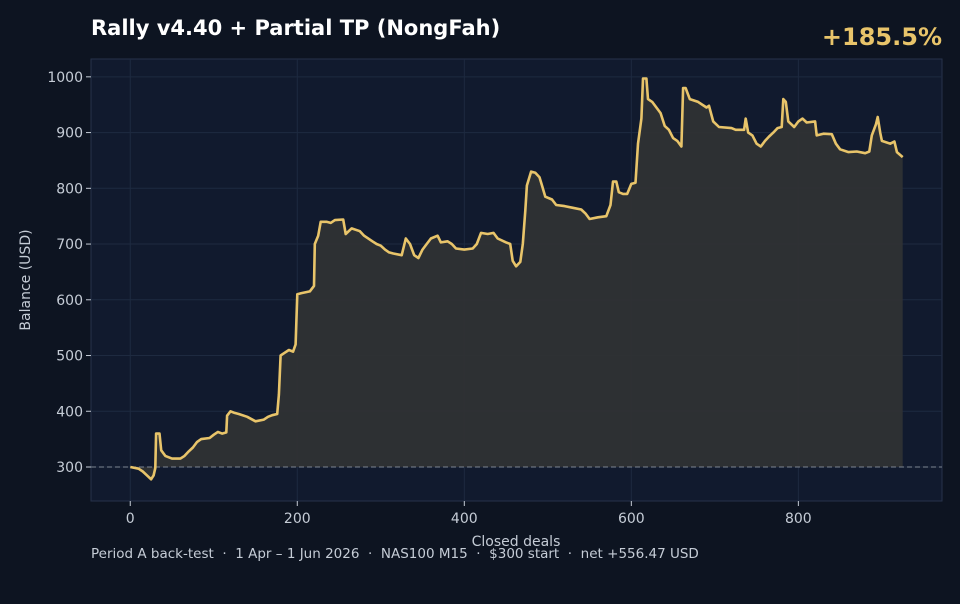  What do you see at coordinates (69, 245) in the screenshot?
I see `y-tick-label: 700` at bounding box center [69, 245].